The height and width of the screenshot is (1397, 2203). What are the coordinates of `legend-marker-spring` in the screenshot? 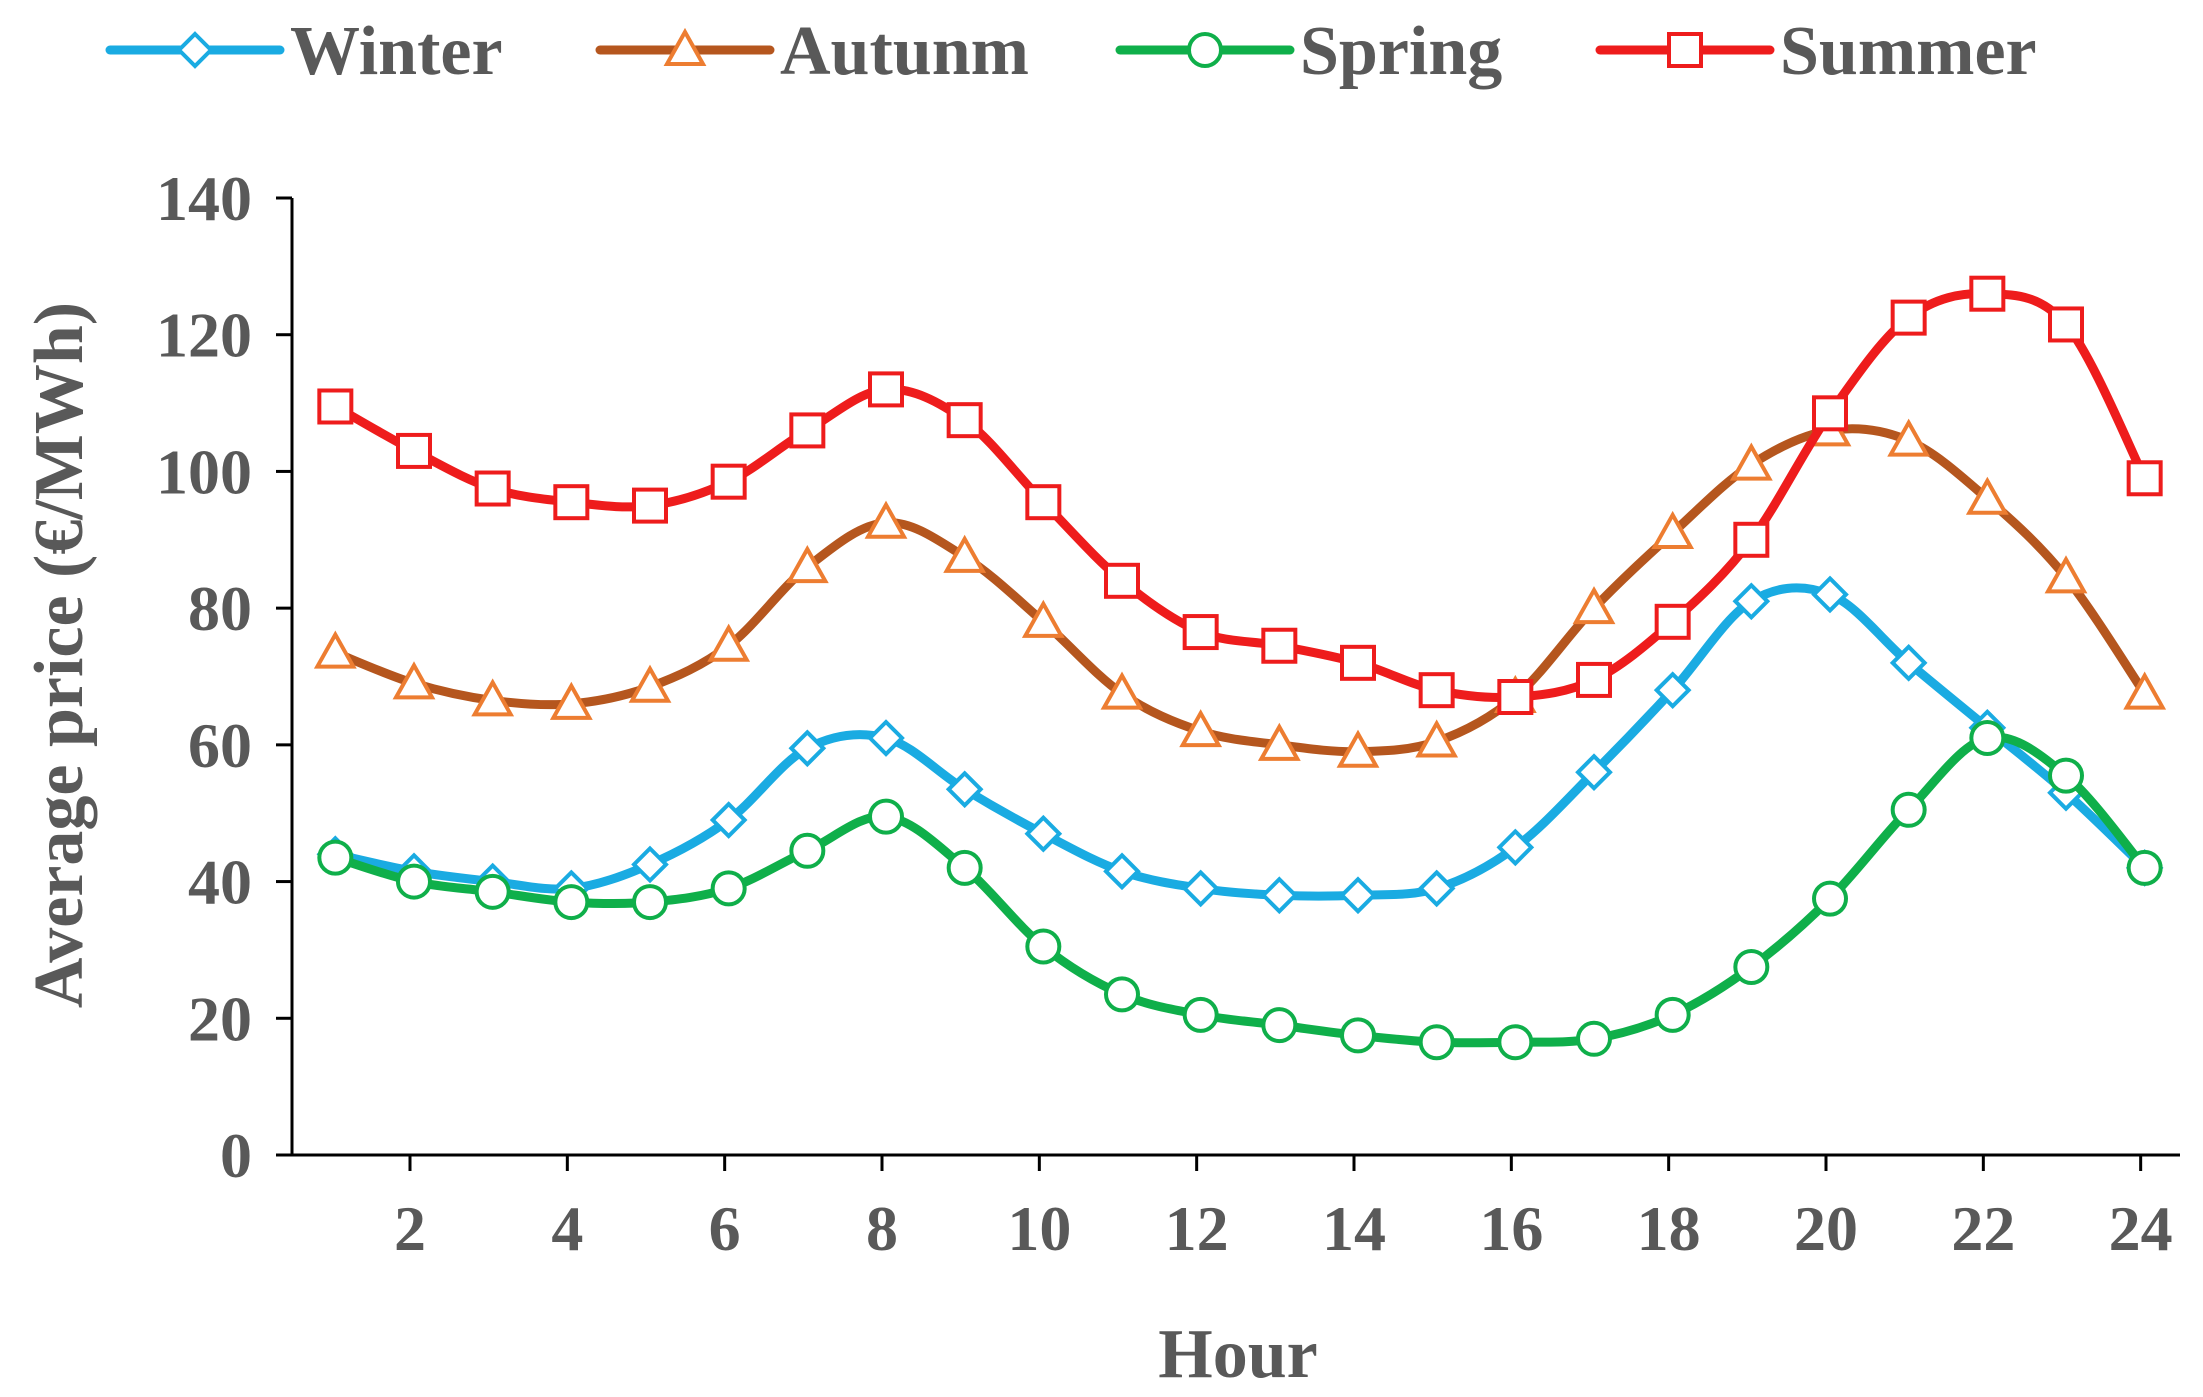 It's located at (1205, 50).